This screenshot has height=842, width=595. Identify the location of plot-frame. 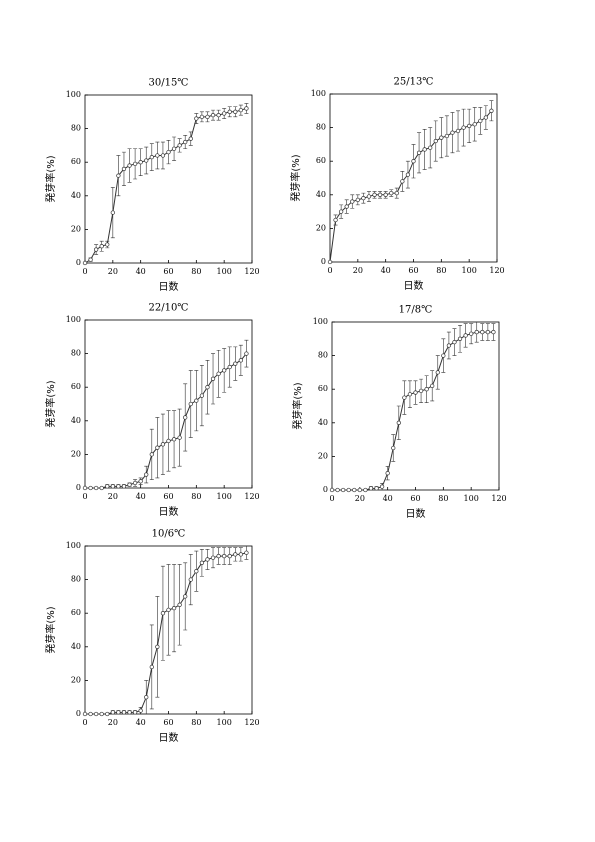
(168, 179).